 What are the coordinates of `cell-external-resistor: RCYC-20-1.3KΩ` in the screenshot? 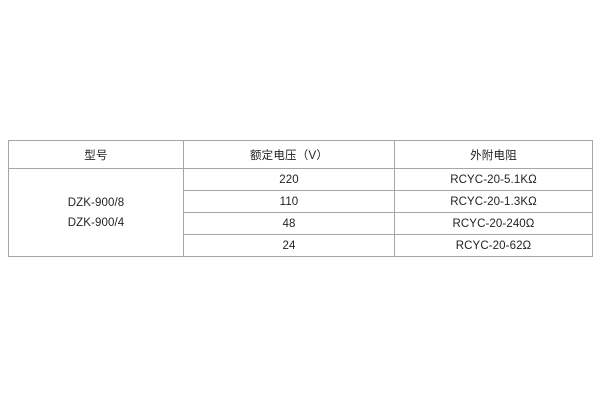 It's located at (493, 201).